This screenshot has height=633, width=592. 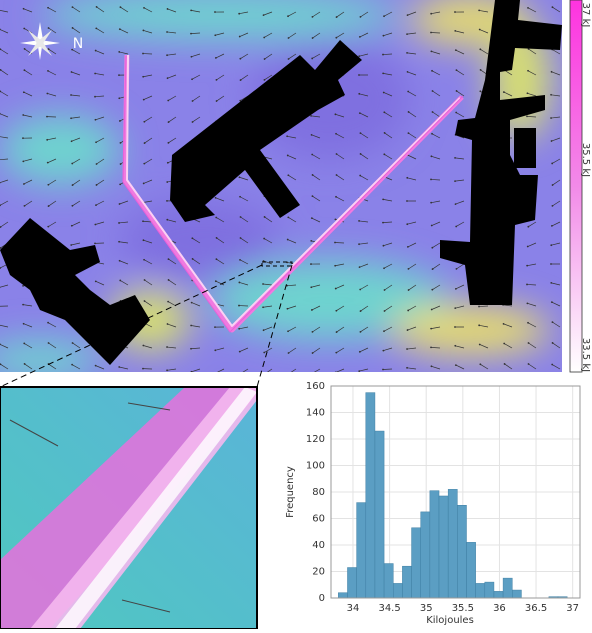 I want to click on x-tick-label: 34.5, so click(x=389, y=608).